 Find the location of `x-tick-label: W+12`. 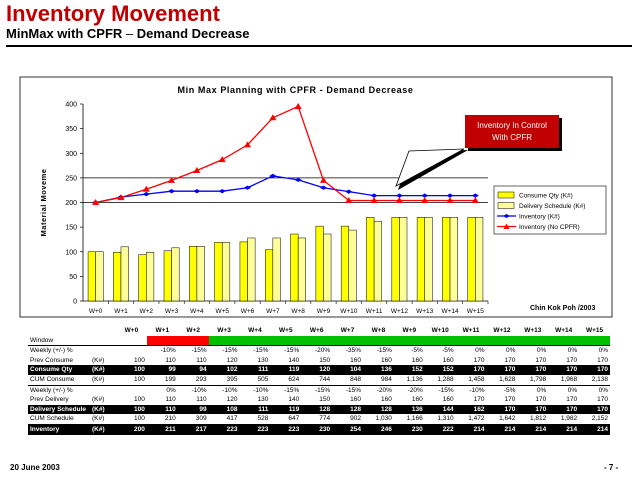

x-tick-label: W+12 is located at coordinates (400, 311).